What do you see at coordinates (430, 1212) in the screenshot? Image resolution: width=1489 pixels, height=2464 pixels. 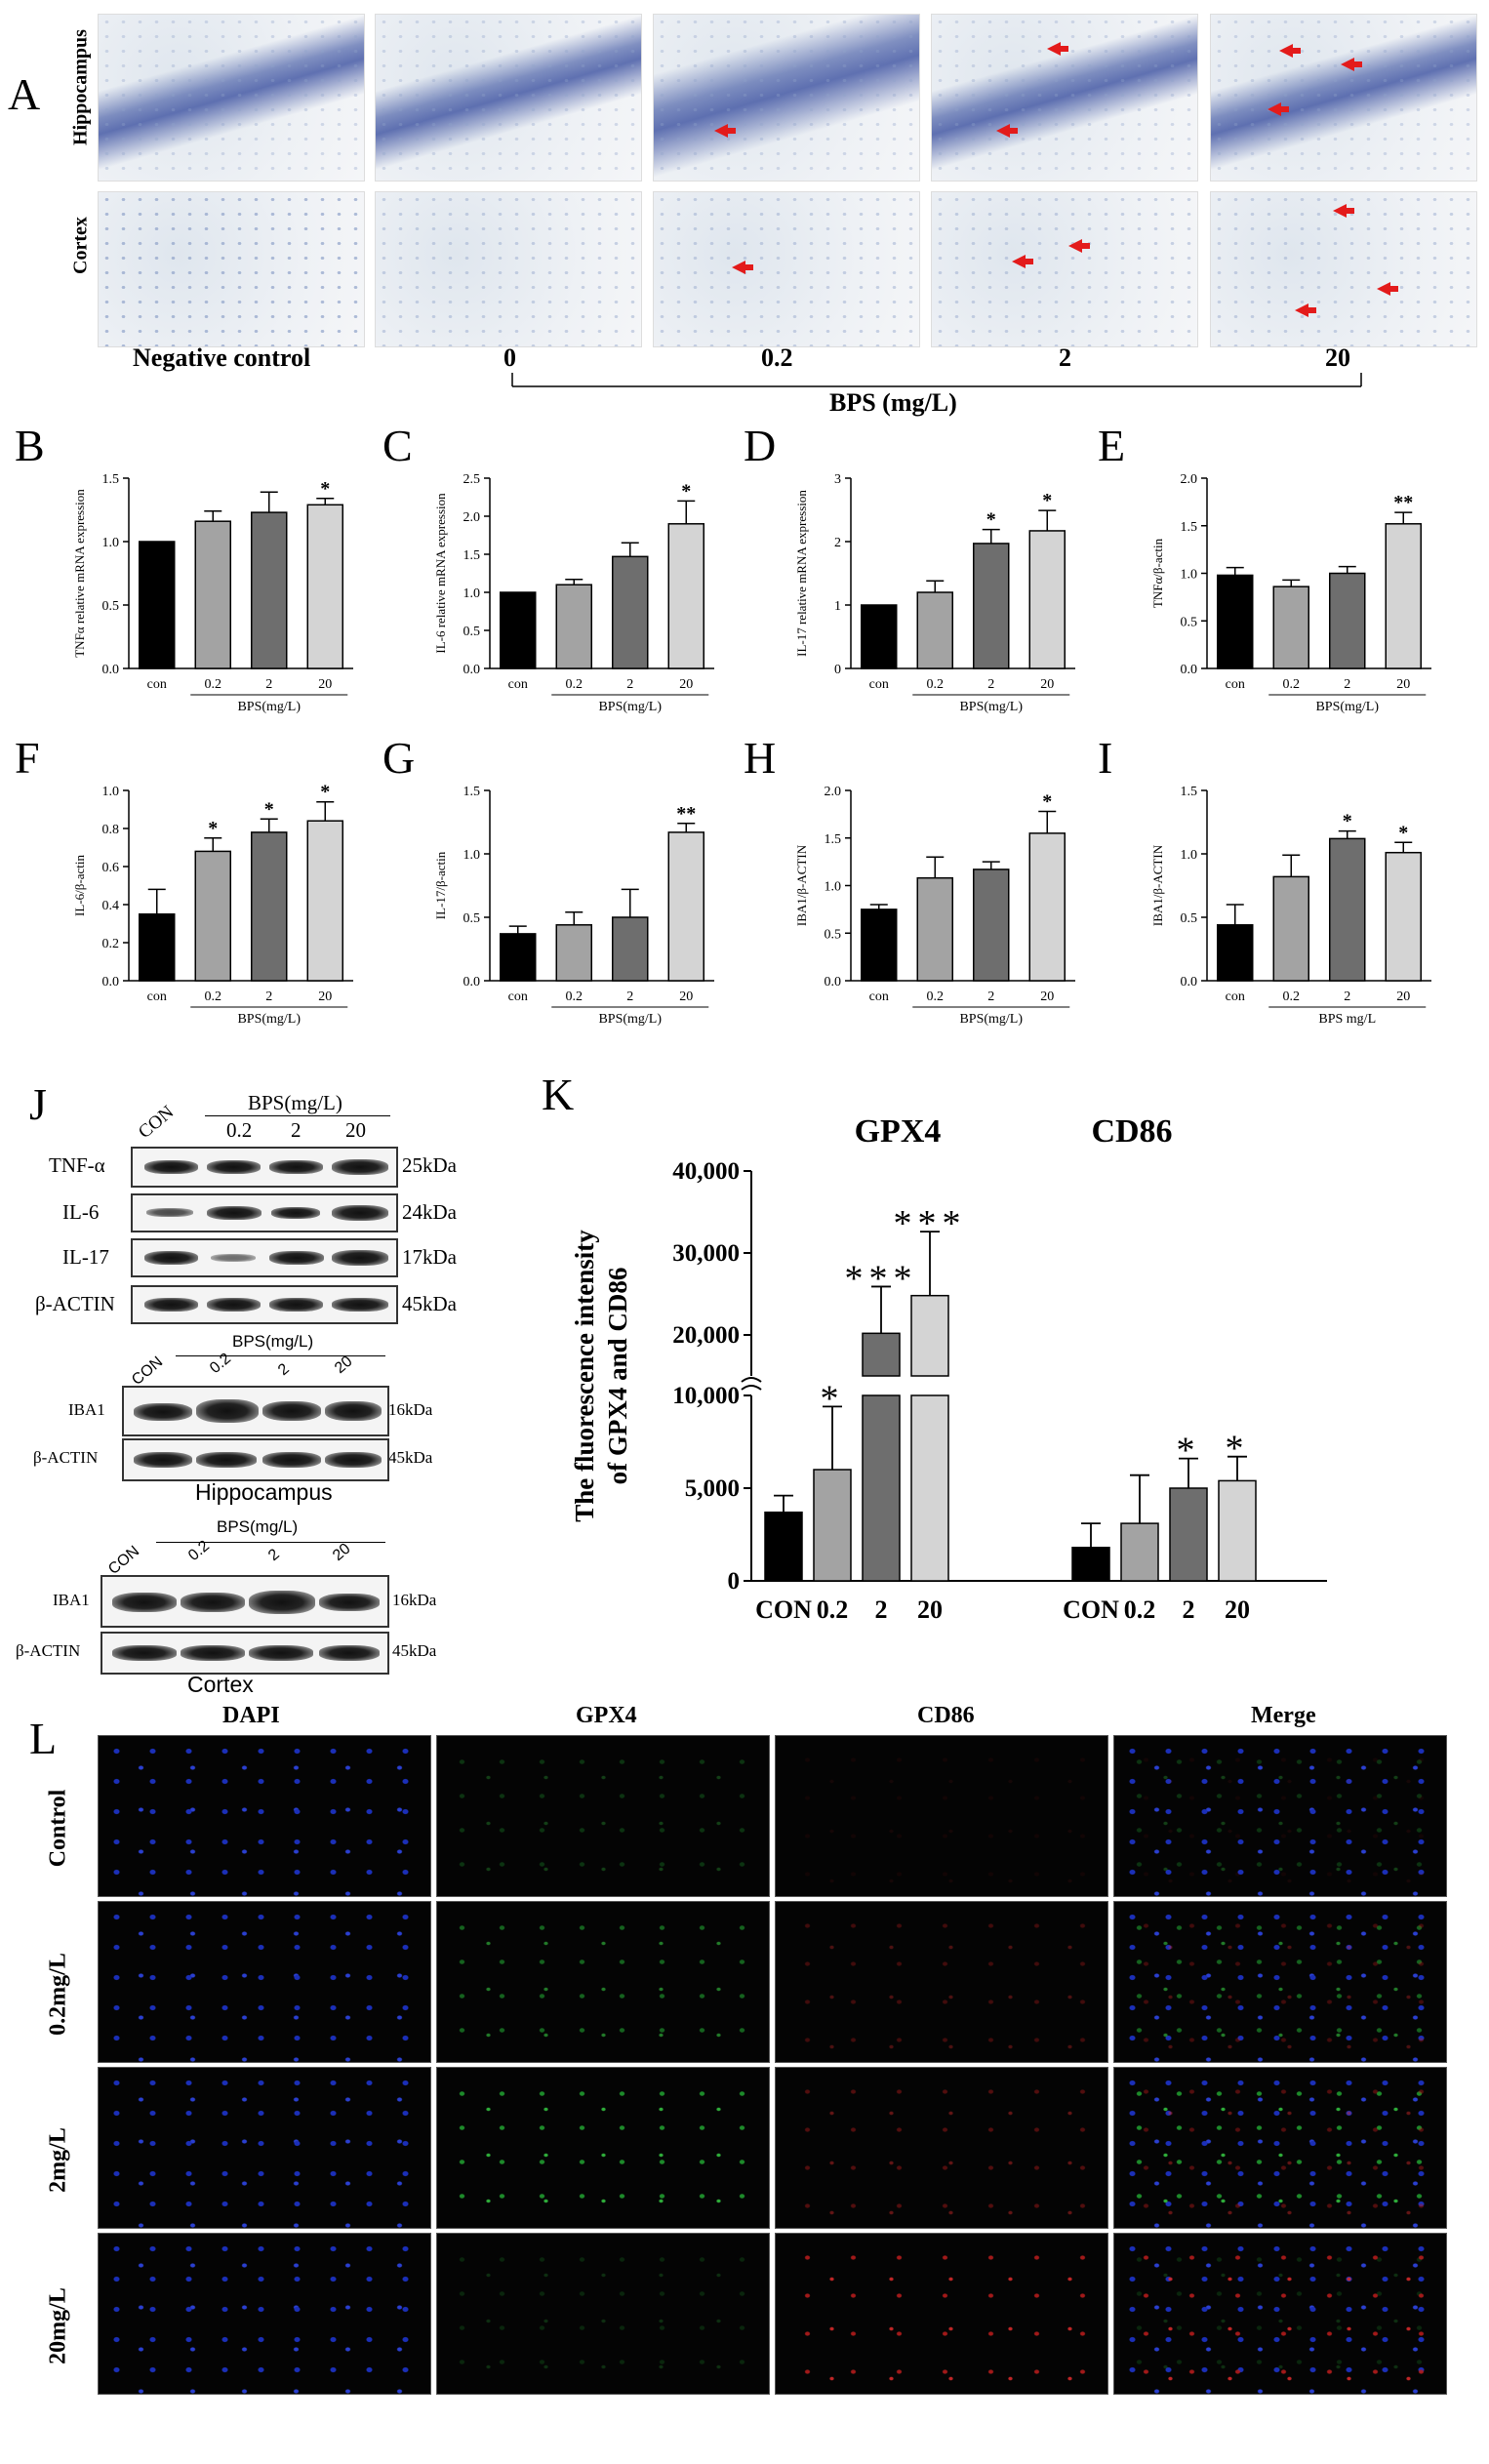 I see `j-kda-il6: 24kDa` at bounding box center [430, 1212].